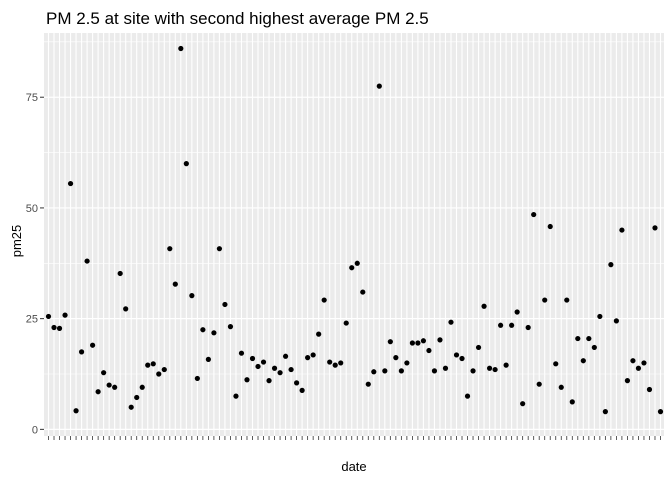 The width and height of the screenshot is (672, 480). What do you see at coordinates (35, 430) in the screenshot?
I see `y-tick-label: 0` at bounding box center [35, 430].